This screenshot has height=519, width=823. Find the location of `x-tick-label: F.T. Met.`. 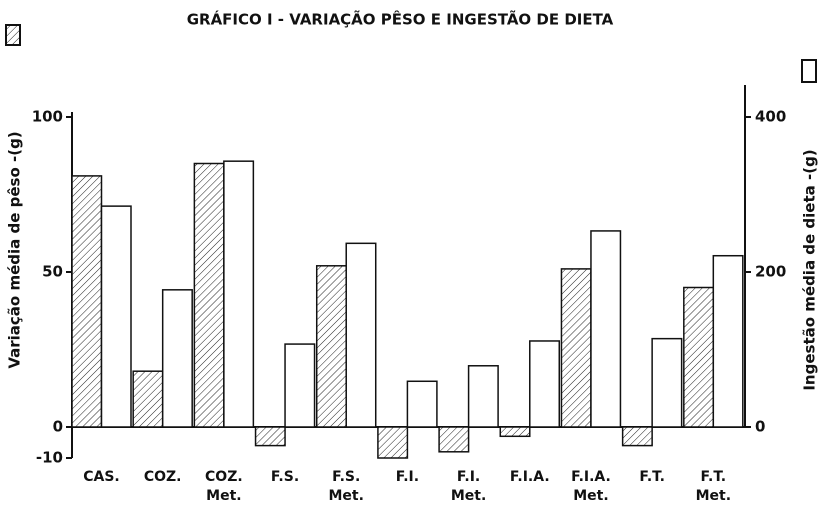

x-tick-label: F.T. Met. is located at coordinates (713, 486).